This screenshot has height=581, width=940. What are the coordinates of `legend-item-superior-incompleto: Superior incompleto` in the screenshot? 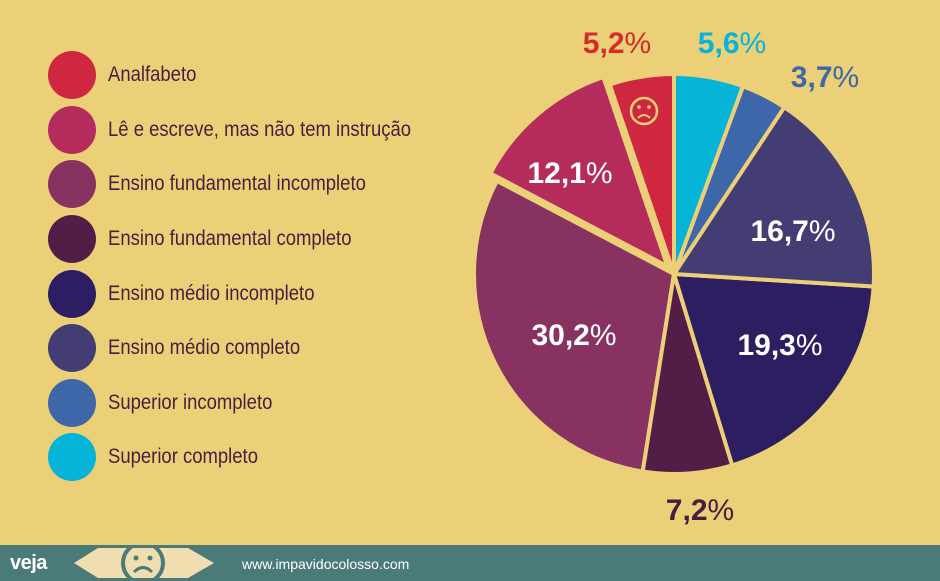 It's located at (250, 403).